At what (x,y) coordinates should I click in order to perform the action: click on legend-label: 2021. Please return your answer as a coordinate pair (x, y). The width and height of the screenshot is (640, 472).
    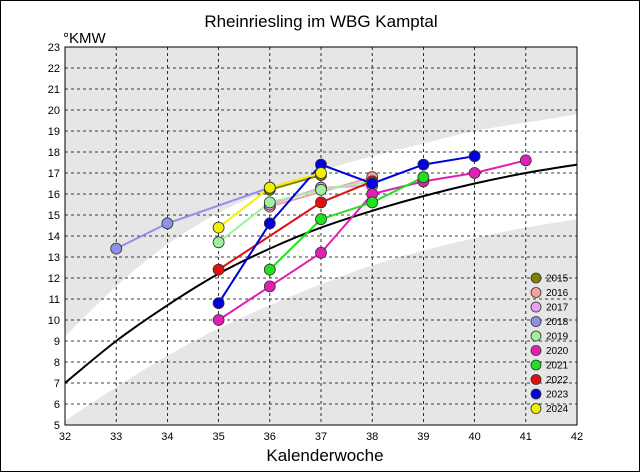
    Looking at the image, I should click on (557, 366).